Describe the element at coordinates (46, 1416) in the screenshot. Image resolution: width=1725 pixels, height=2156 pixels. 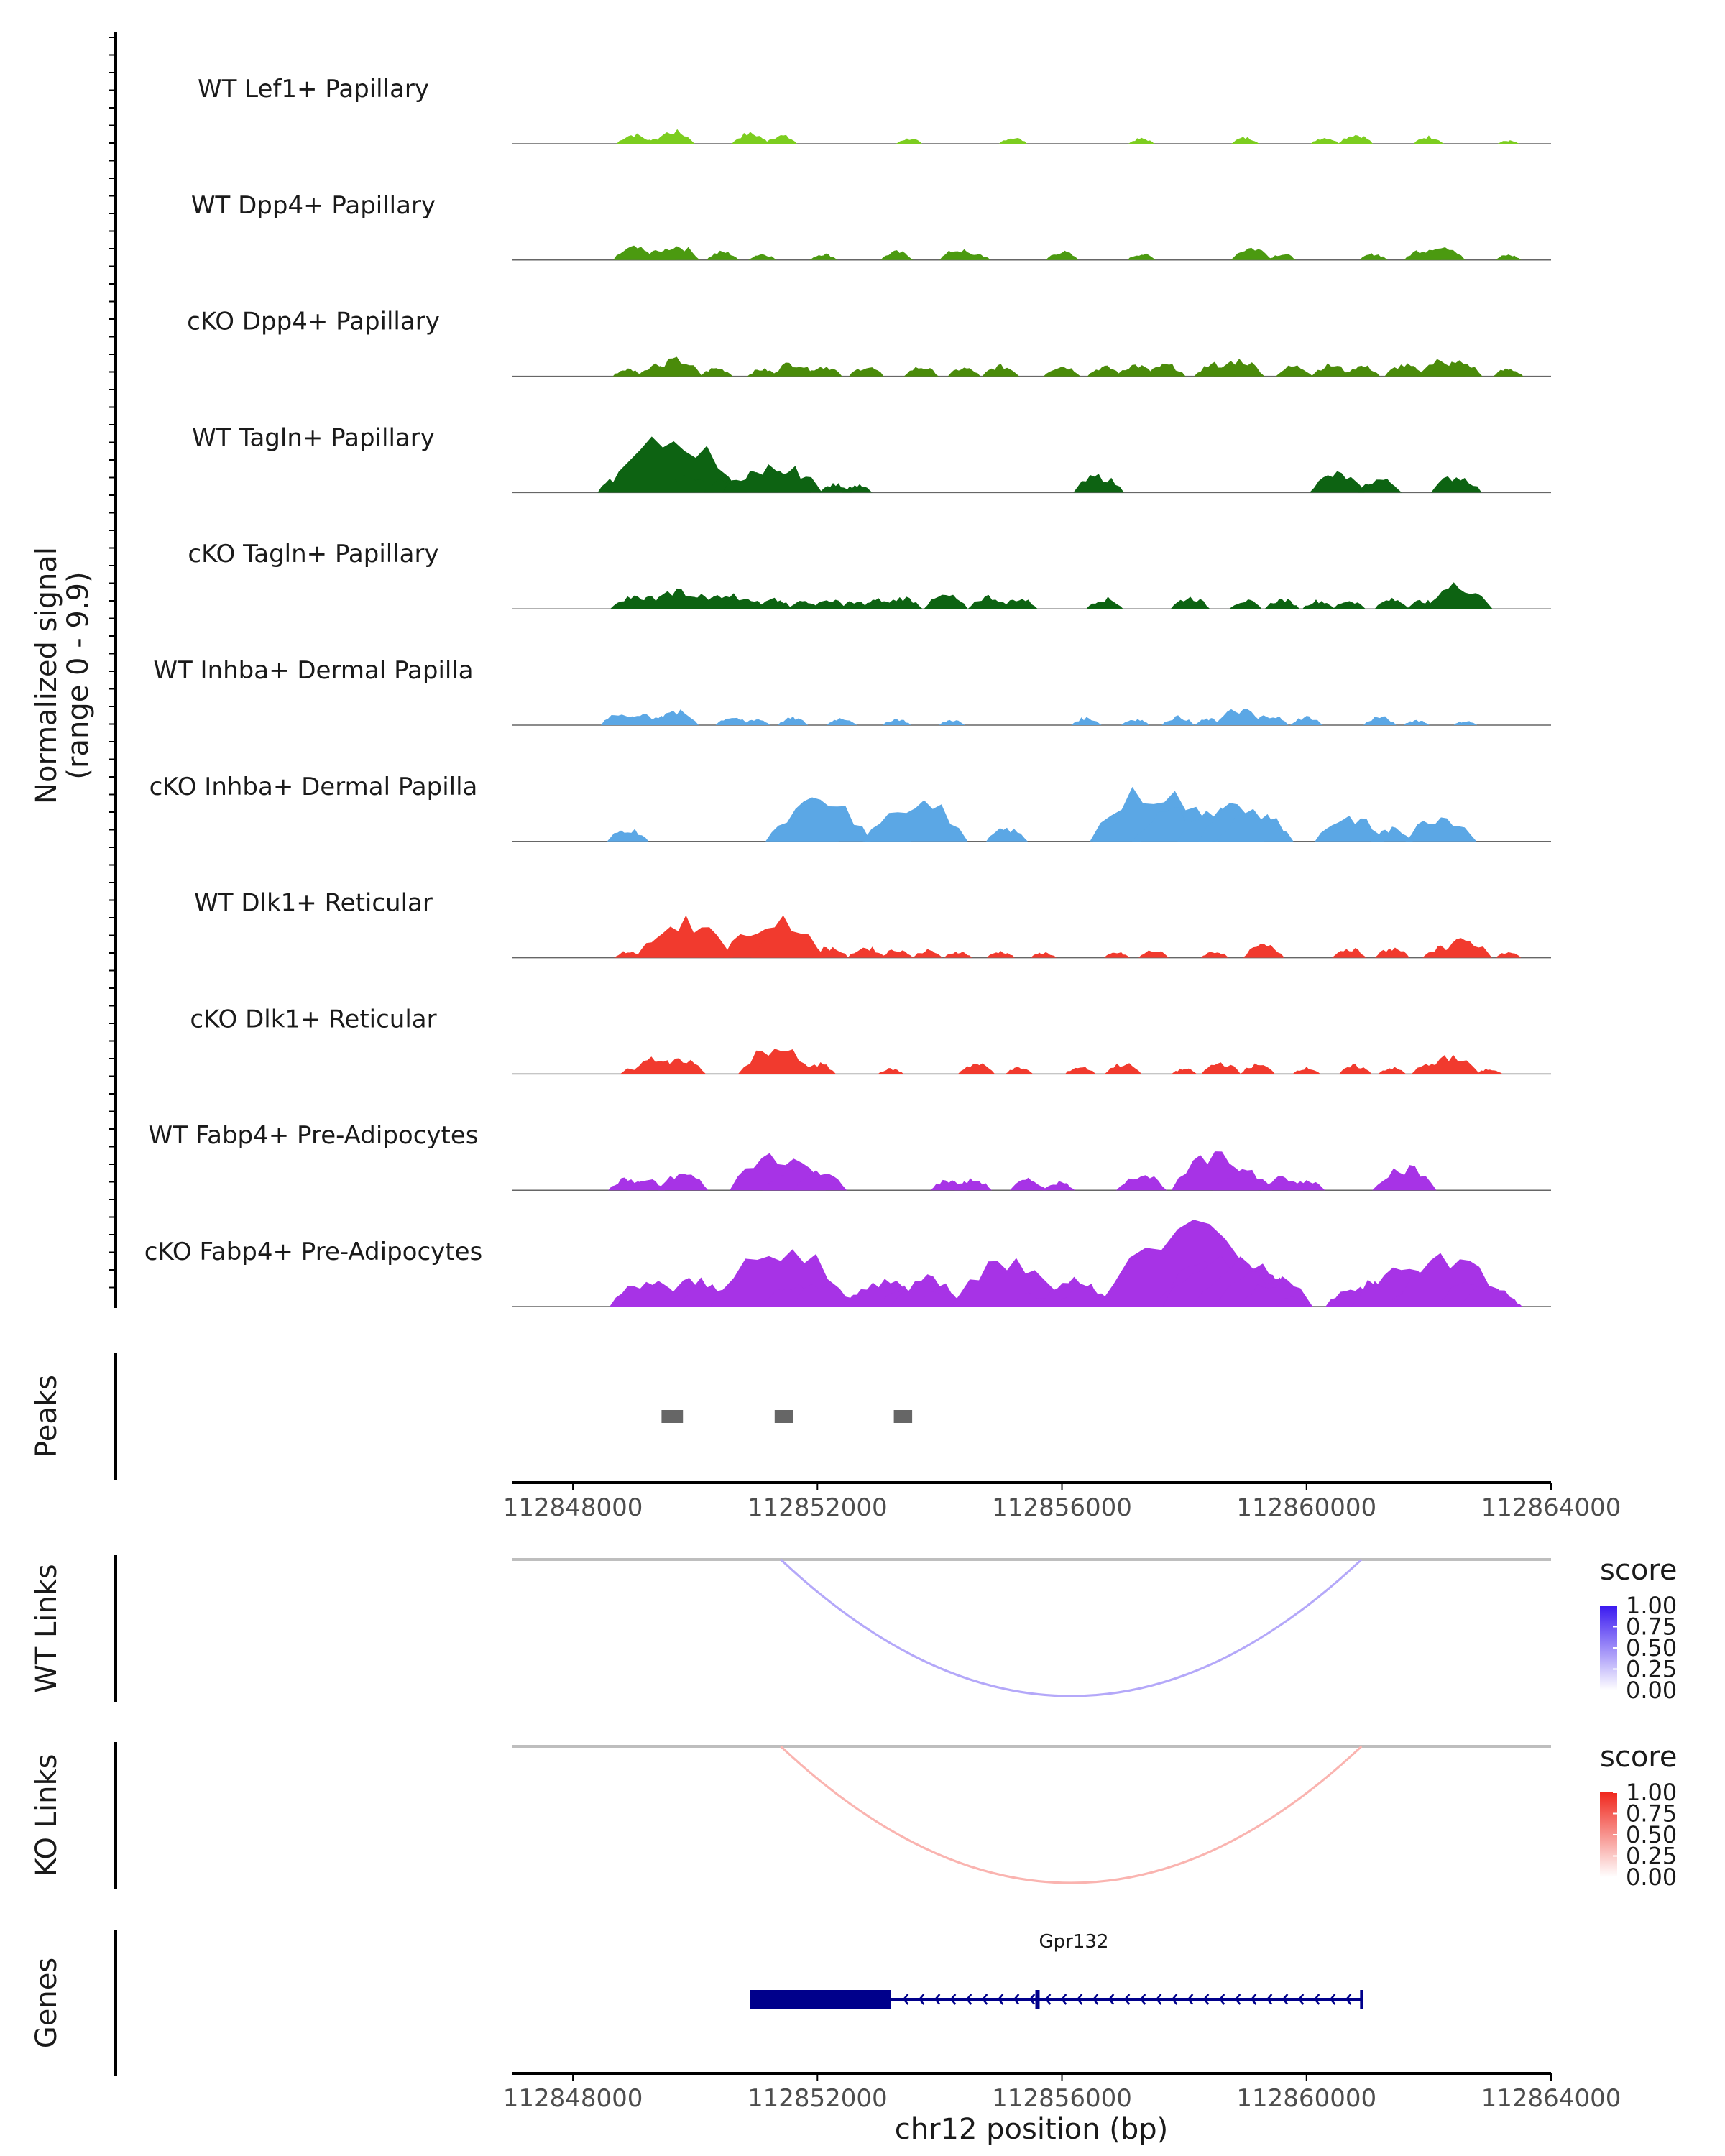
I see `peaks-panel-label: Peaks` at that location.